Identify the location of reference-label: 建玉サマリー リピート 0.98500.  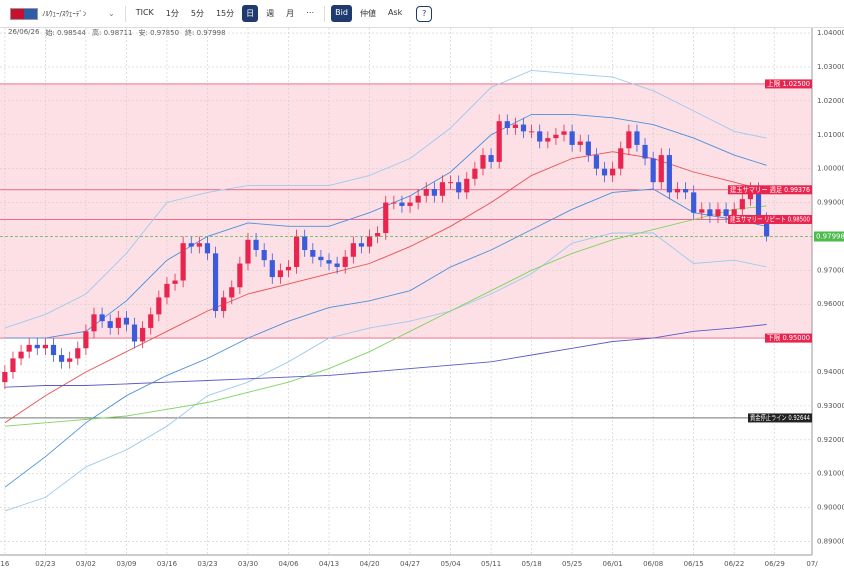
(770, 218).